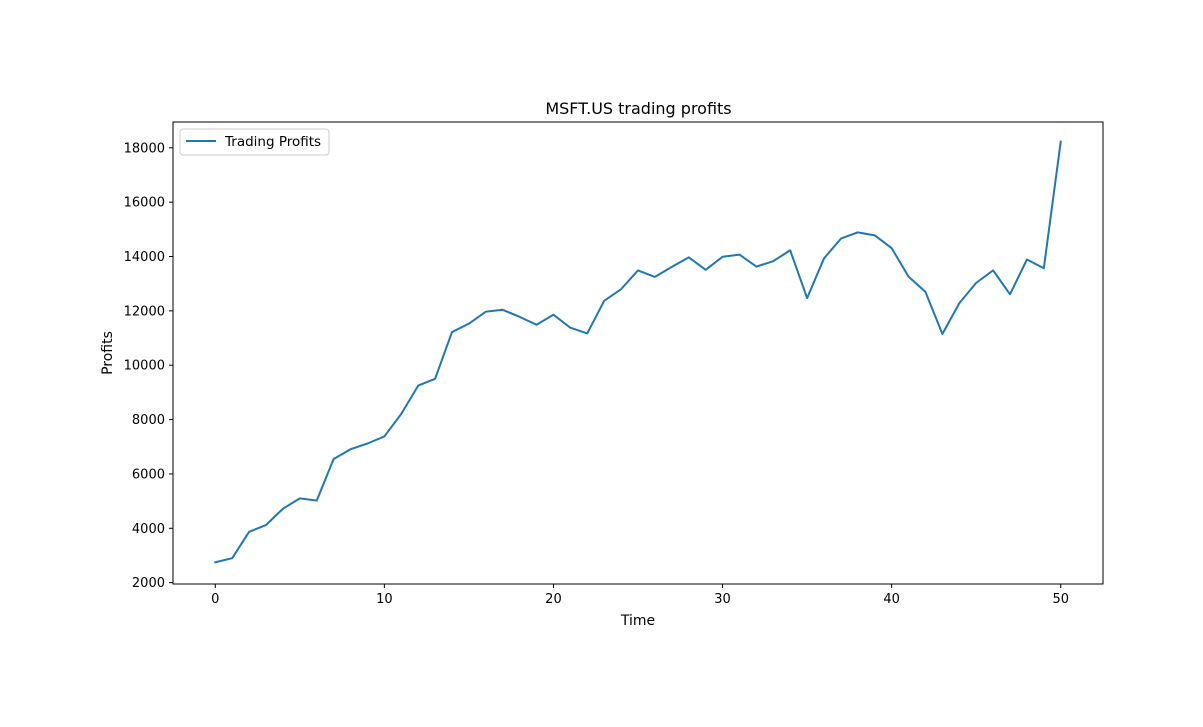  What do you see at coordinates (144, 148) in the screenshot?
I see `y-tick-label: 18000` at bounding box center [144, 148].